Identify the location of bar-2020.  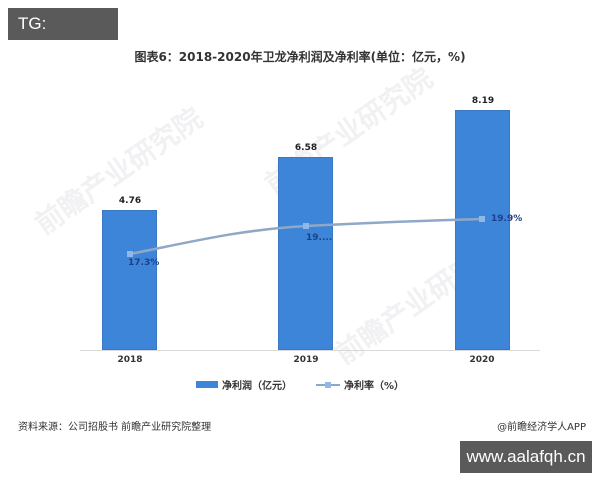
(482, 230).